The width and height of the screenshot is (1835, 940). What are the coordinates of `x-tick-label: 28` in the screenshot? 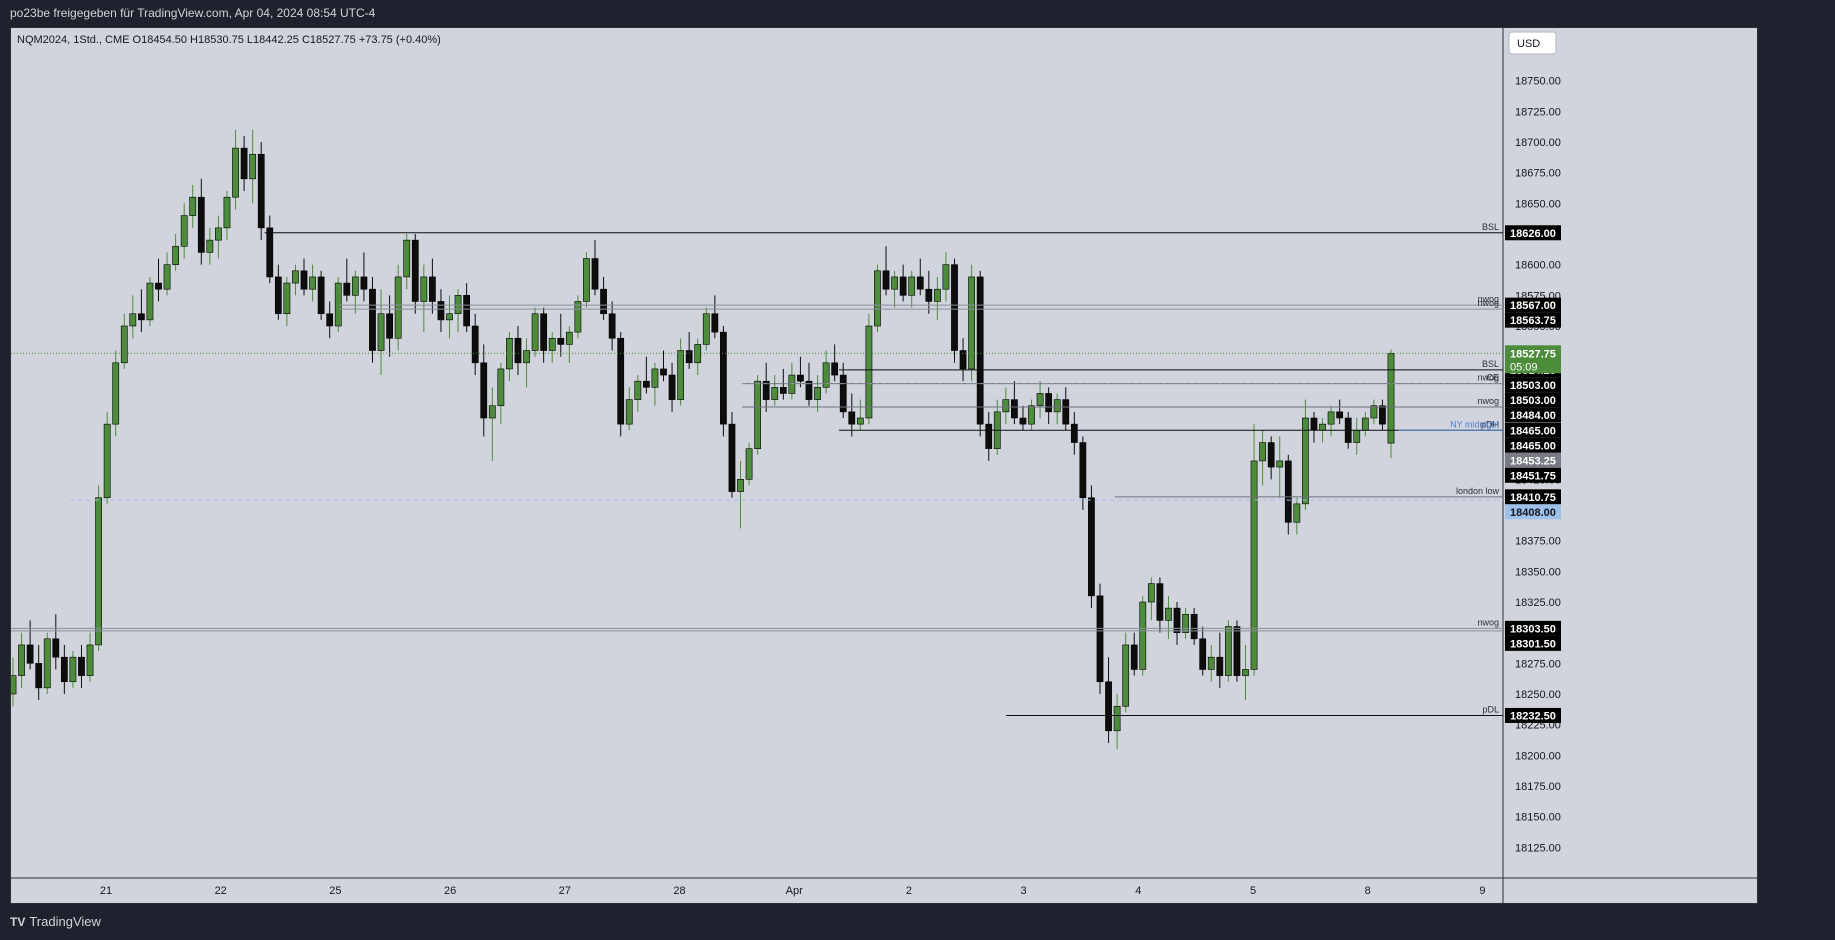 It's located at (679, 891).